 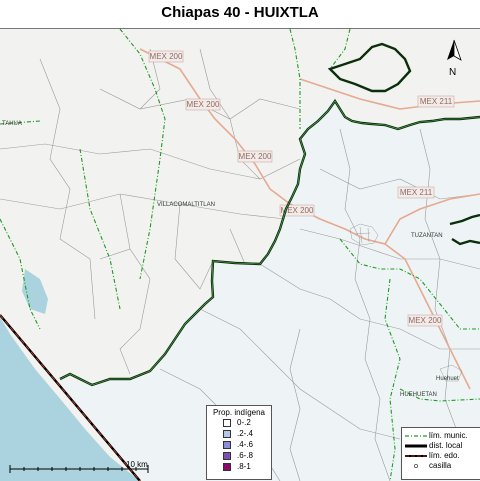 I want to click on legend-item: .8-1, so click(x=247, y=466).